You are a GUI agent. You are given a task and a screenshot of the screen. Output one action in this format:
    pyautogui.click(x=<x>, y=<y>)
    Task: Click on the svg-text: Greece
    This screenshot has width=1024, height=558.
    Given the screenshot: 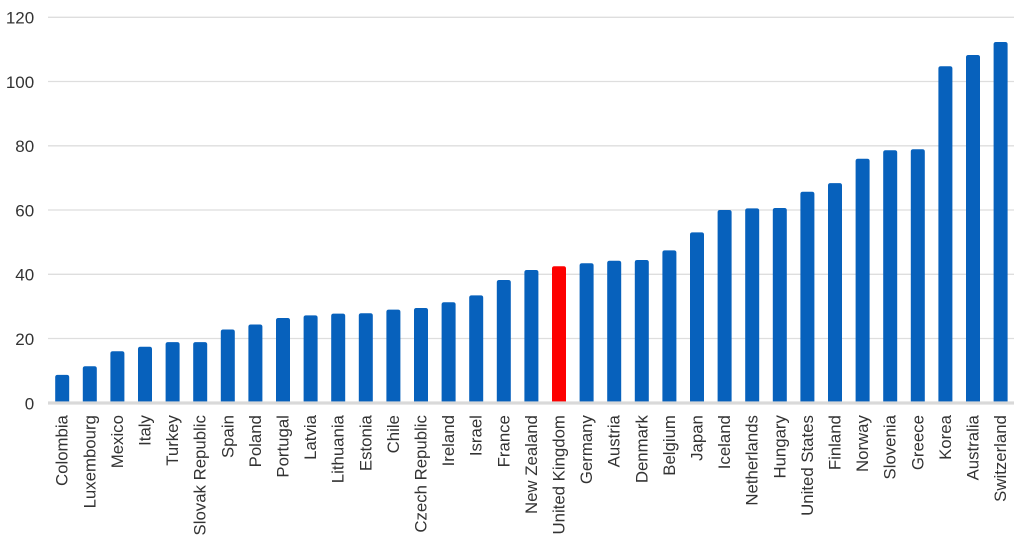 What is the action you would take?
    pyautogui.click(x=917, y=442)
    